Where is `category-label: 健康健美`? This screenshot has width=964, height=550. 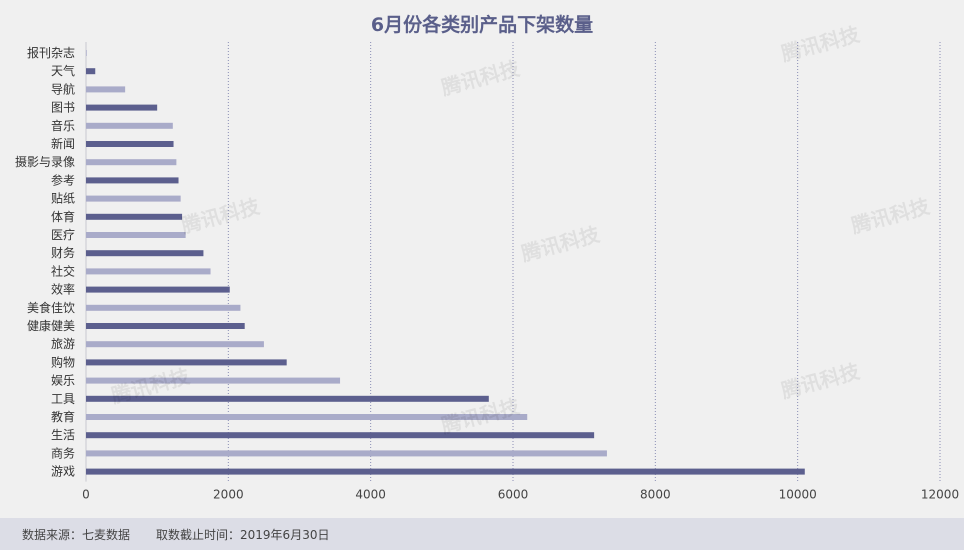 category-label: 健康健美 is located at coordinates (51, 325).